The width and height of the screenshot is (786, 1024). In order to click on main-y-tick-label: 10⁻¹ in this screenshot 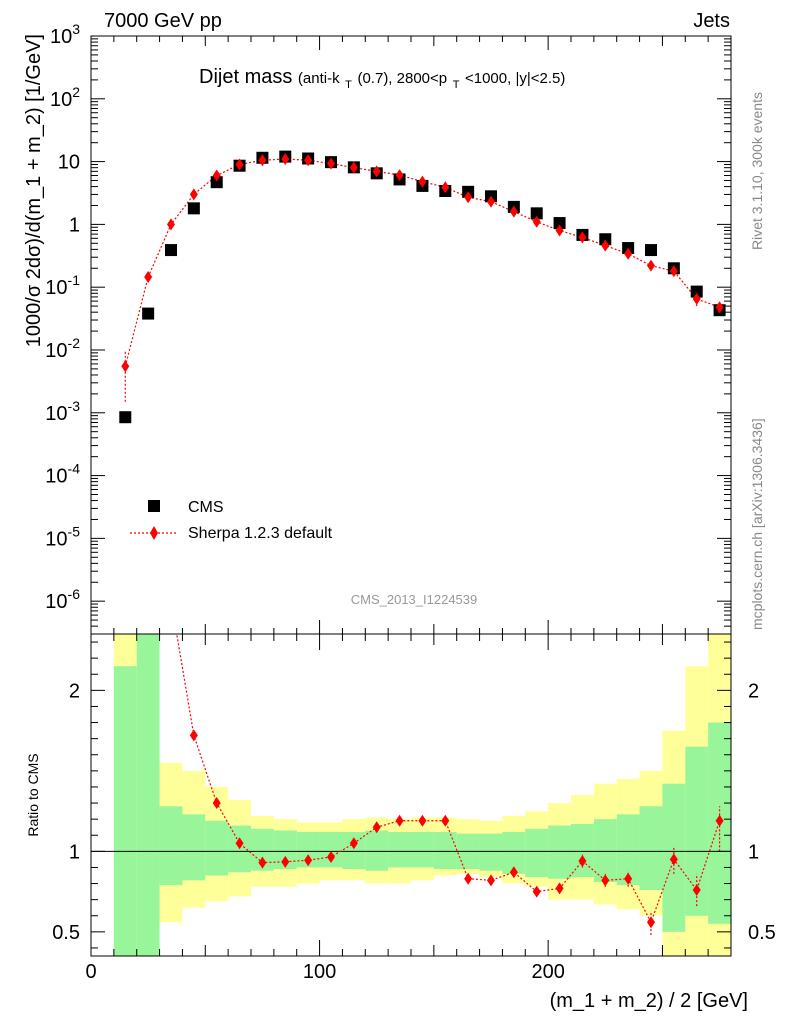, I will do `click(62, 285)`.